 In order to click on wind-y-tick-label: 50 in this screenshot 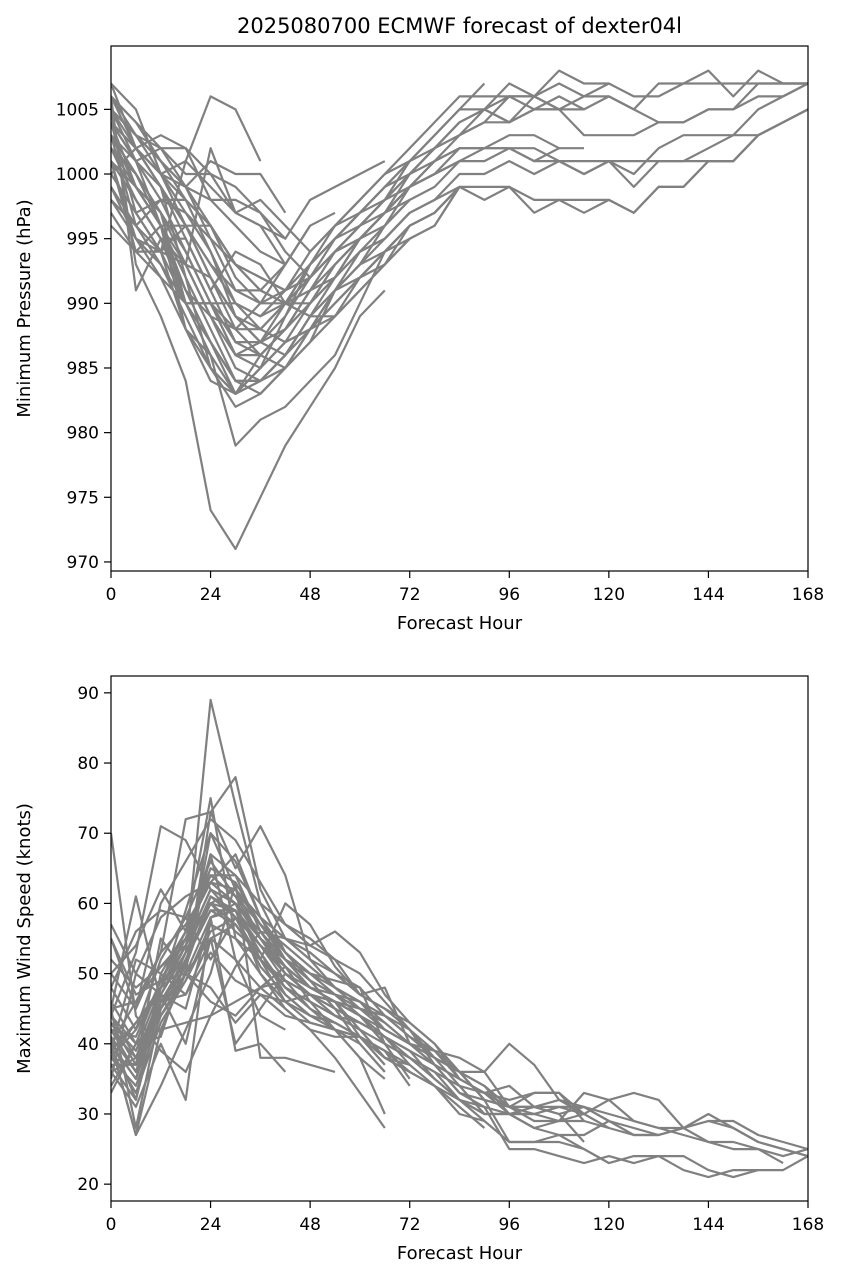, I will do `click(88, 975)`.